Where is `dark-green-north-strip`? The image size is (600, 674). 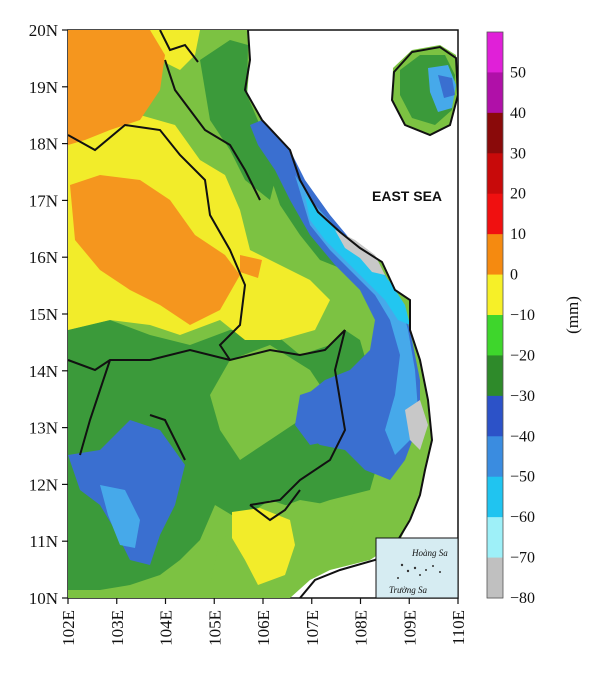 dark-green-north-strip is located at coordinates (240, 120).